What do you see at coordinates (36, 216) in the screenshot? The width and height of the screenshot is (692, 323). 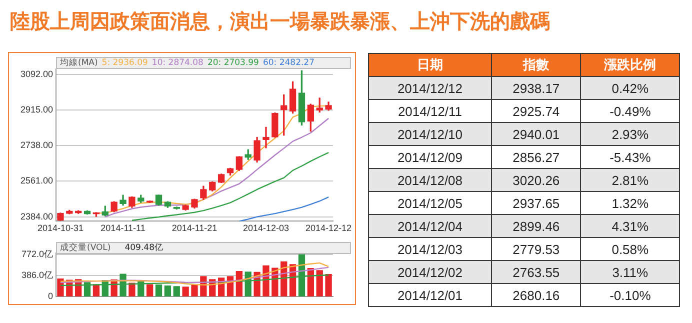 I see `y-tick-label: 2384.00` at bounding box center [36, 216].